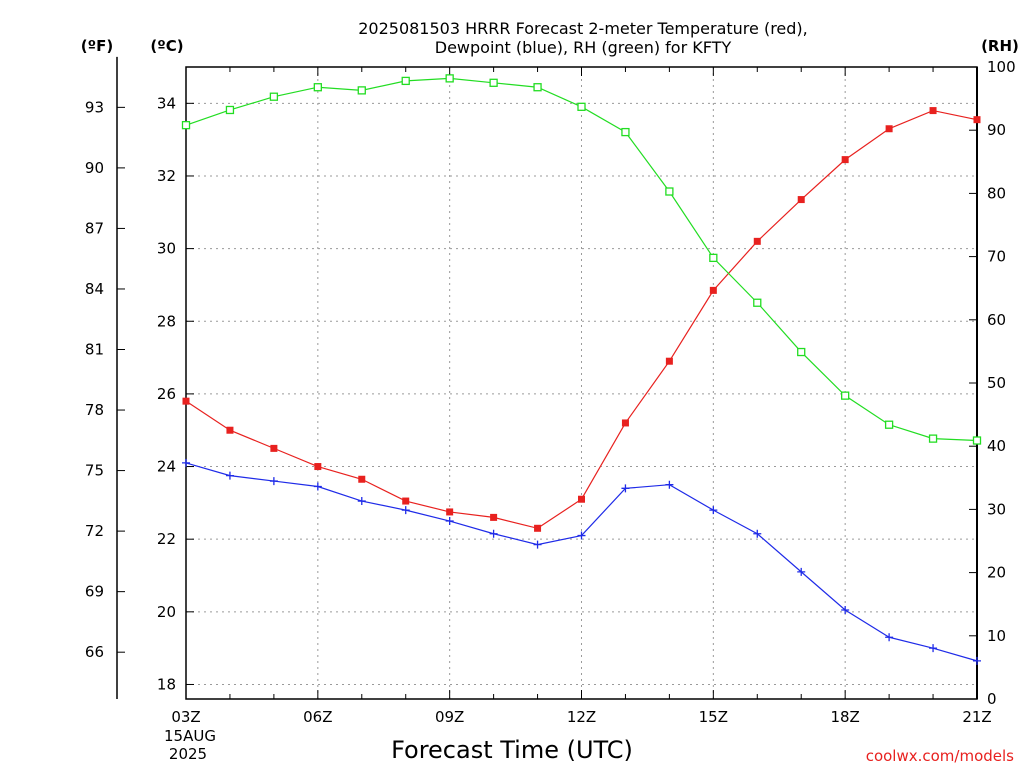  What do you see at coordinates (996, 573) in the screenshot?
I see `rh-tick-label: 20` at bounding box center [996, 573].